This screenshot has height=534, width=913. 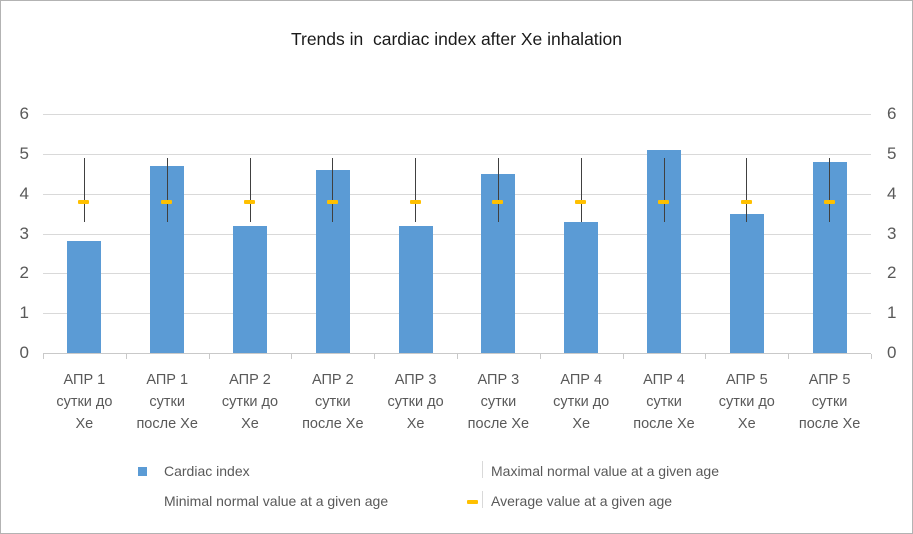 What do you see at coordinates (167, 402) in the screenshot?
I see `x-axis-category-label: АПР 1 сутки после Хе` at bounding box center [167, 402].